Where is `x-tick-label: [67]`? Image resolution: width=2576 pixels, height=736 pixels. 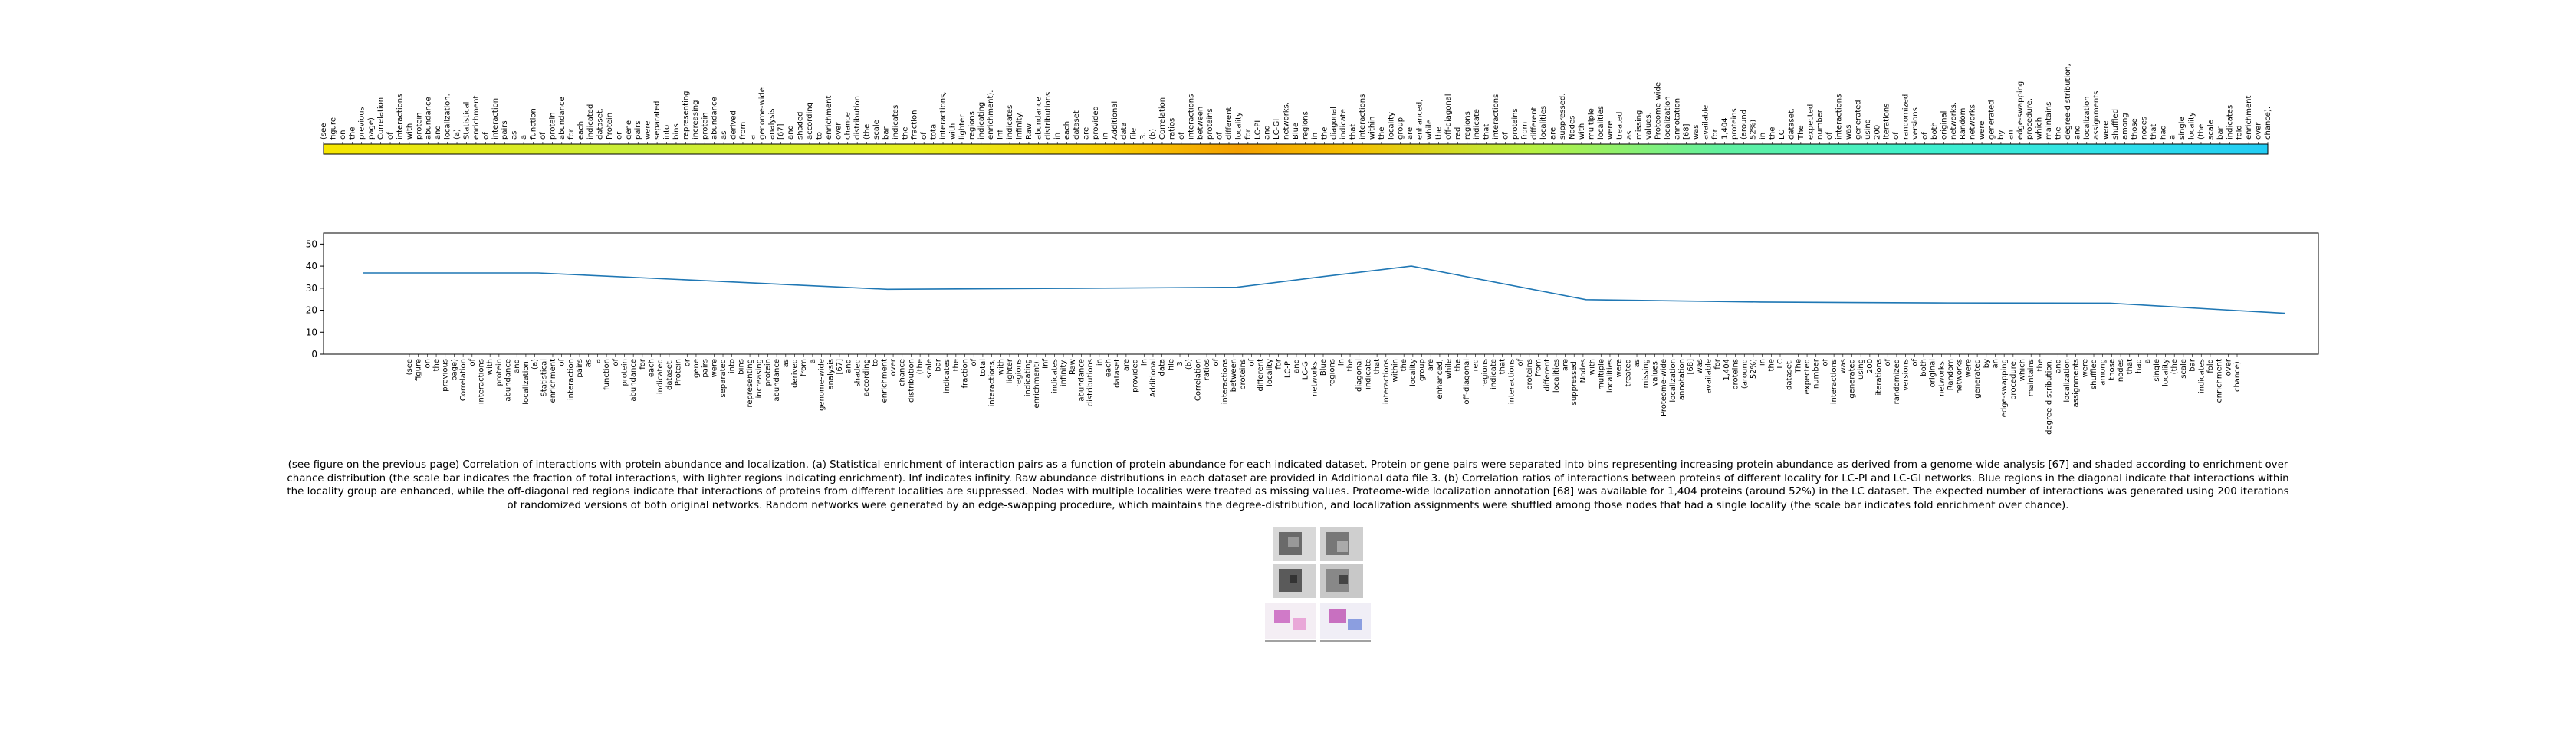 x-tick-label: [67] is located at coordinates (840, 367).